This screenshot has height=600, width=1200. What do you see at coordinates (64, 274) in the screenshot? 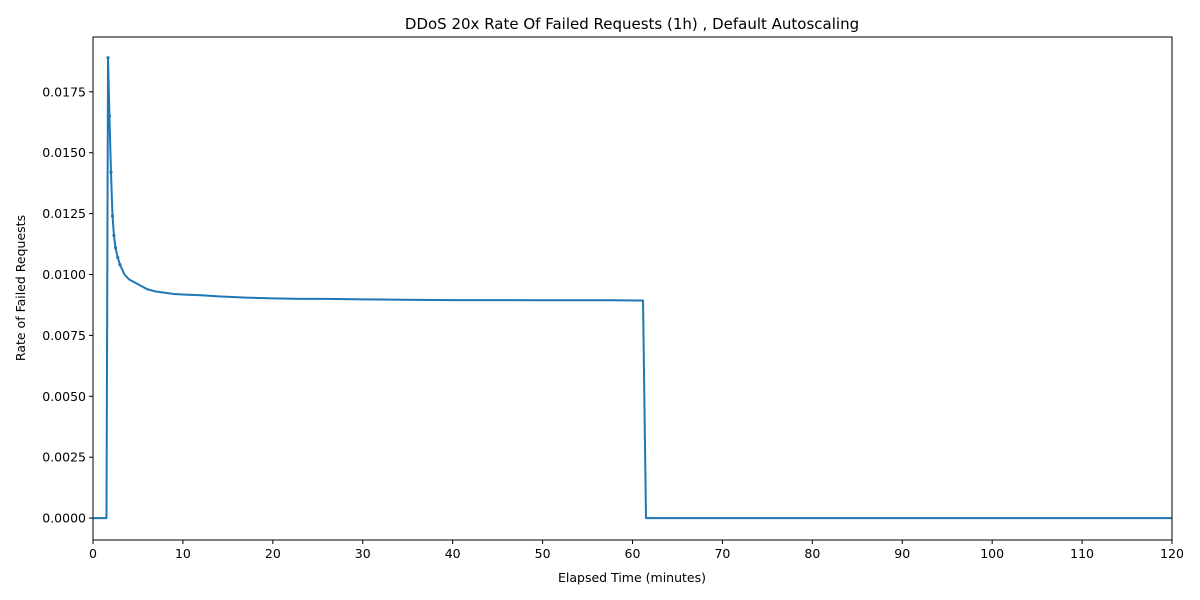
I see `y-tick-label: 0.0100` at bounding box center [64, 274].